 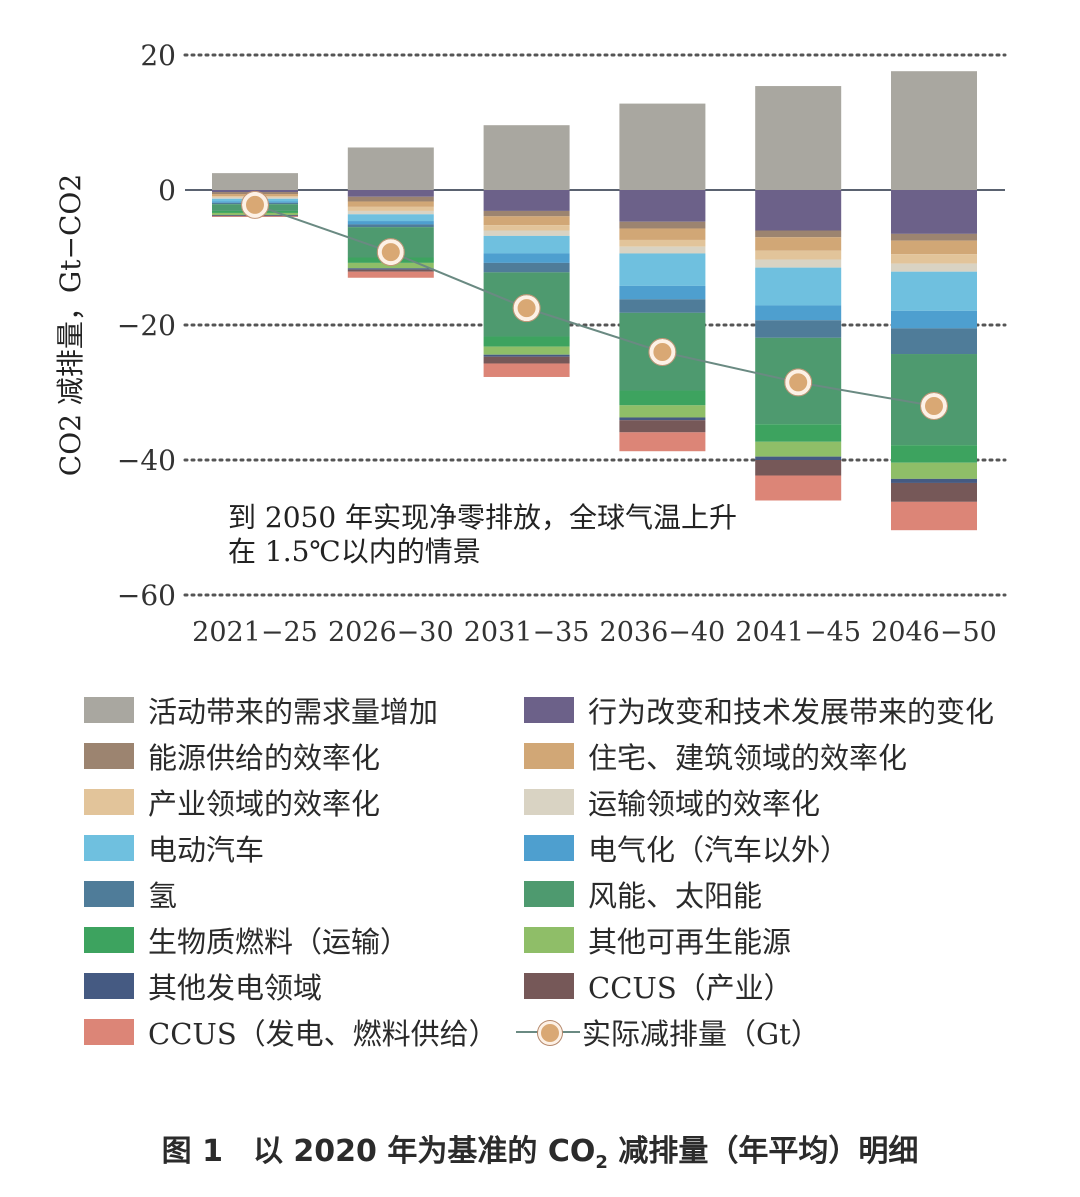 I want to click on legend-item: 住宅、建筑领域的效率化, so click(x=715, y=756).